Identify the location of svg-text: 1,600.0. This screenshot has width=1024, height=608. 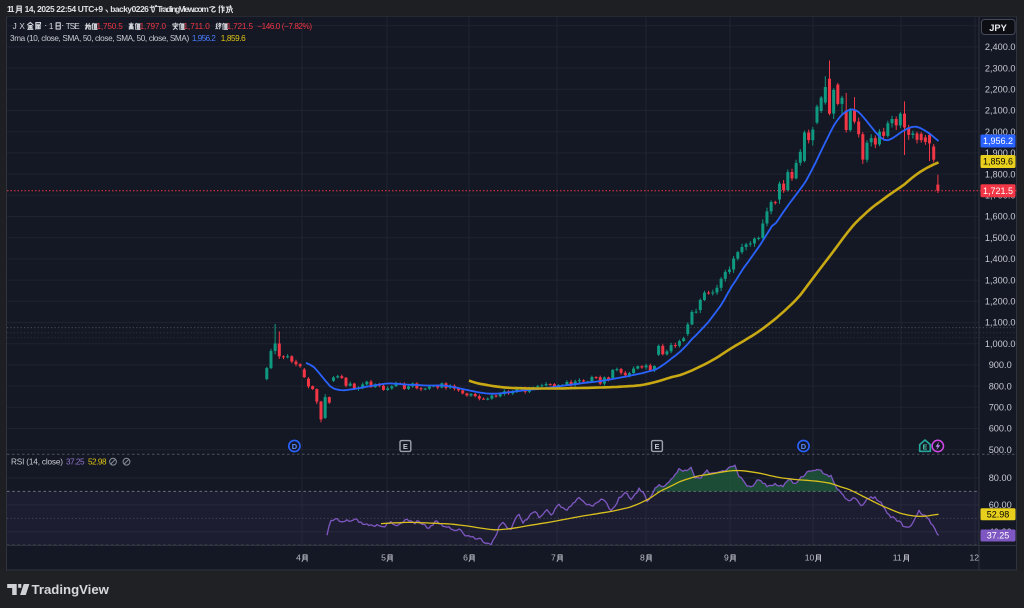
(1000, 217).